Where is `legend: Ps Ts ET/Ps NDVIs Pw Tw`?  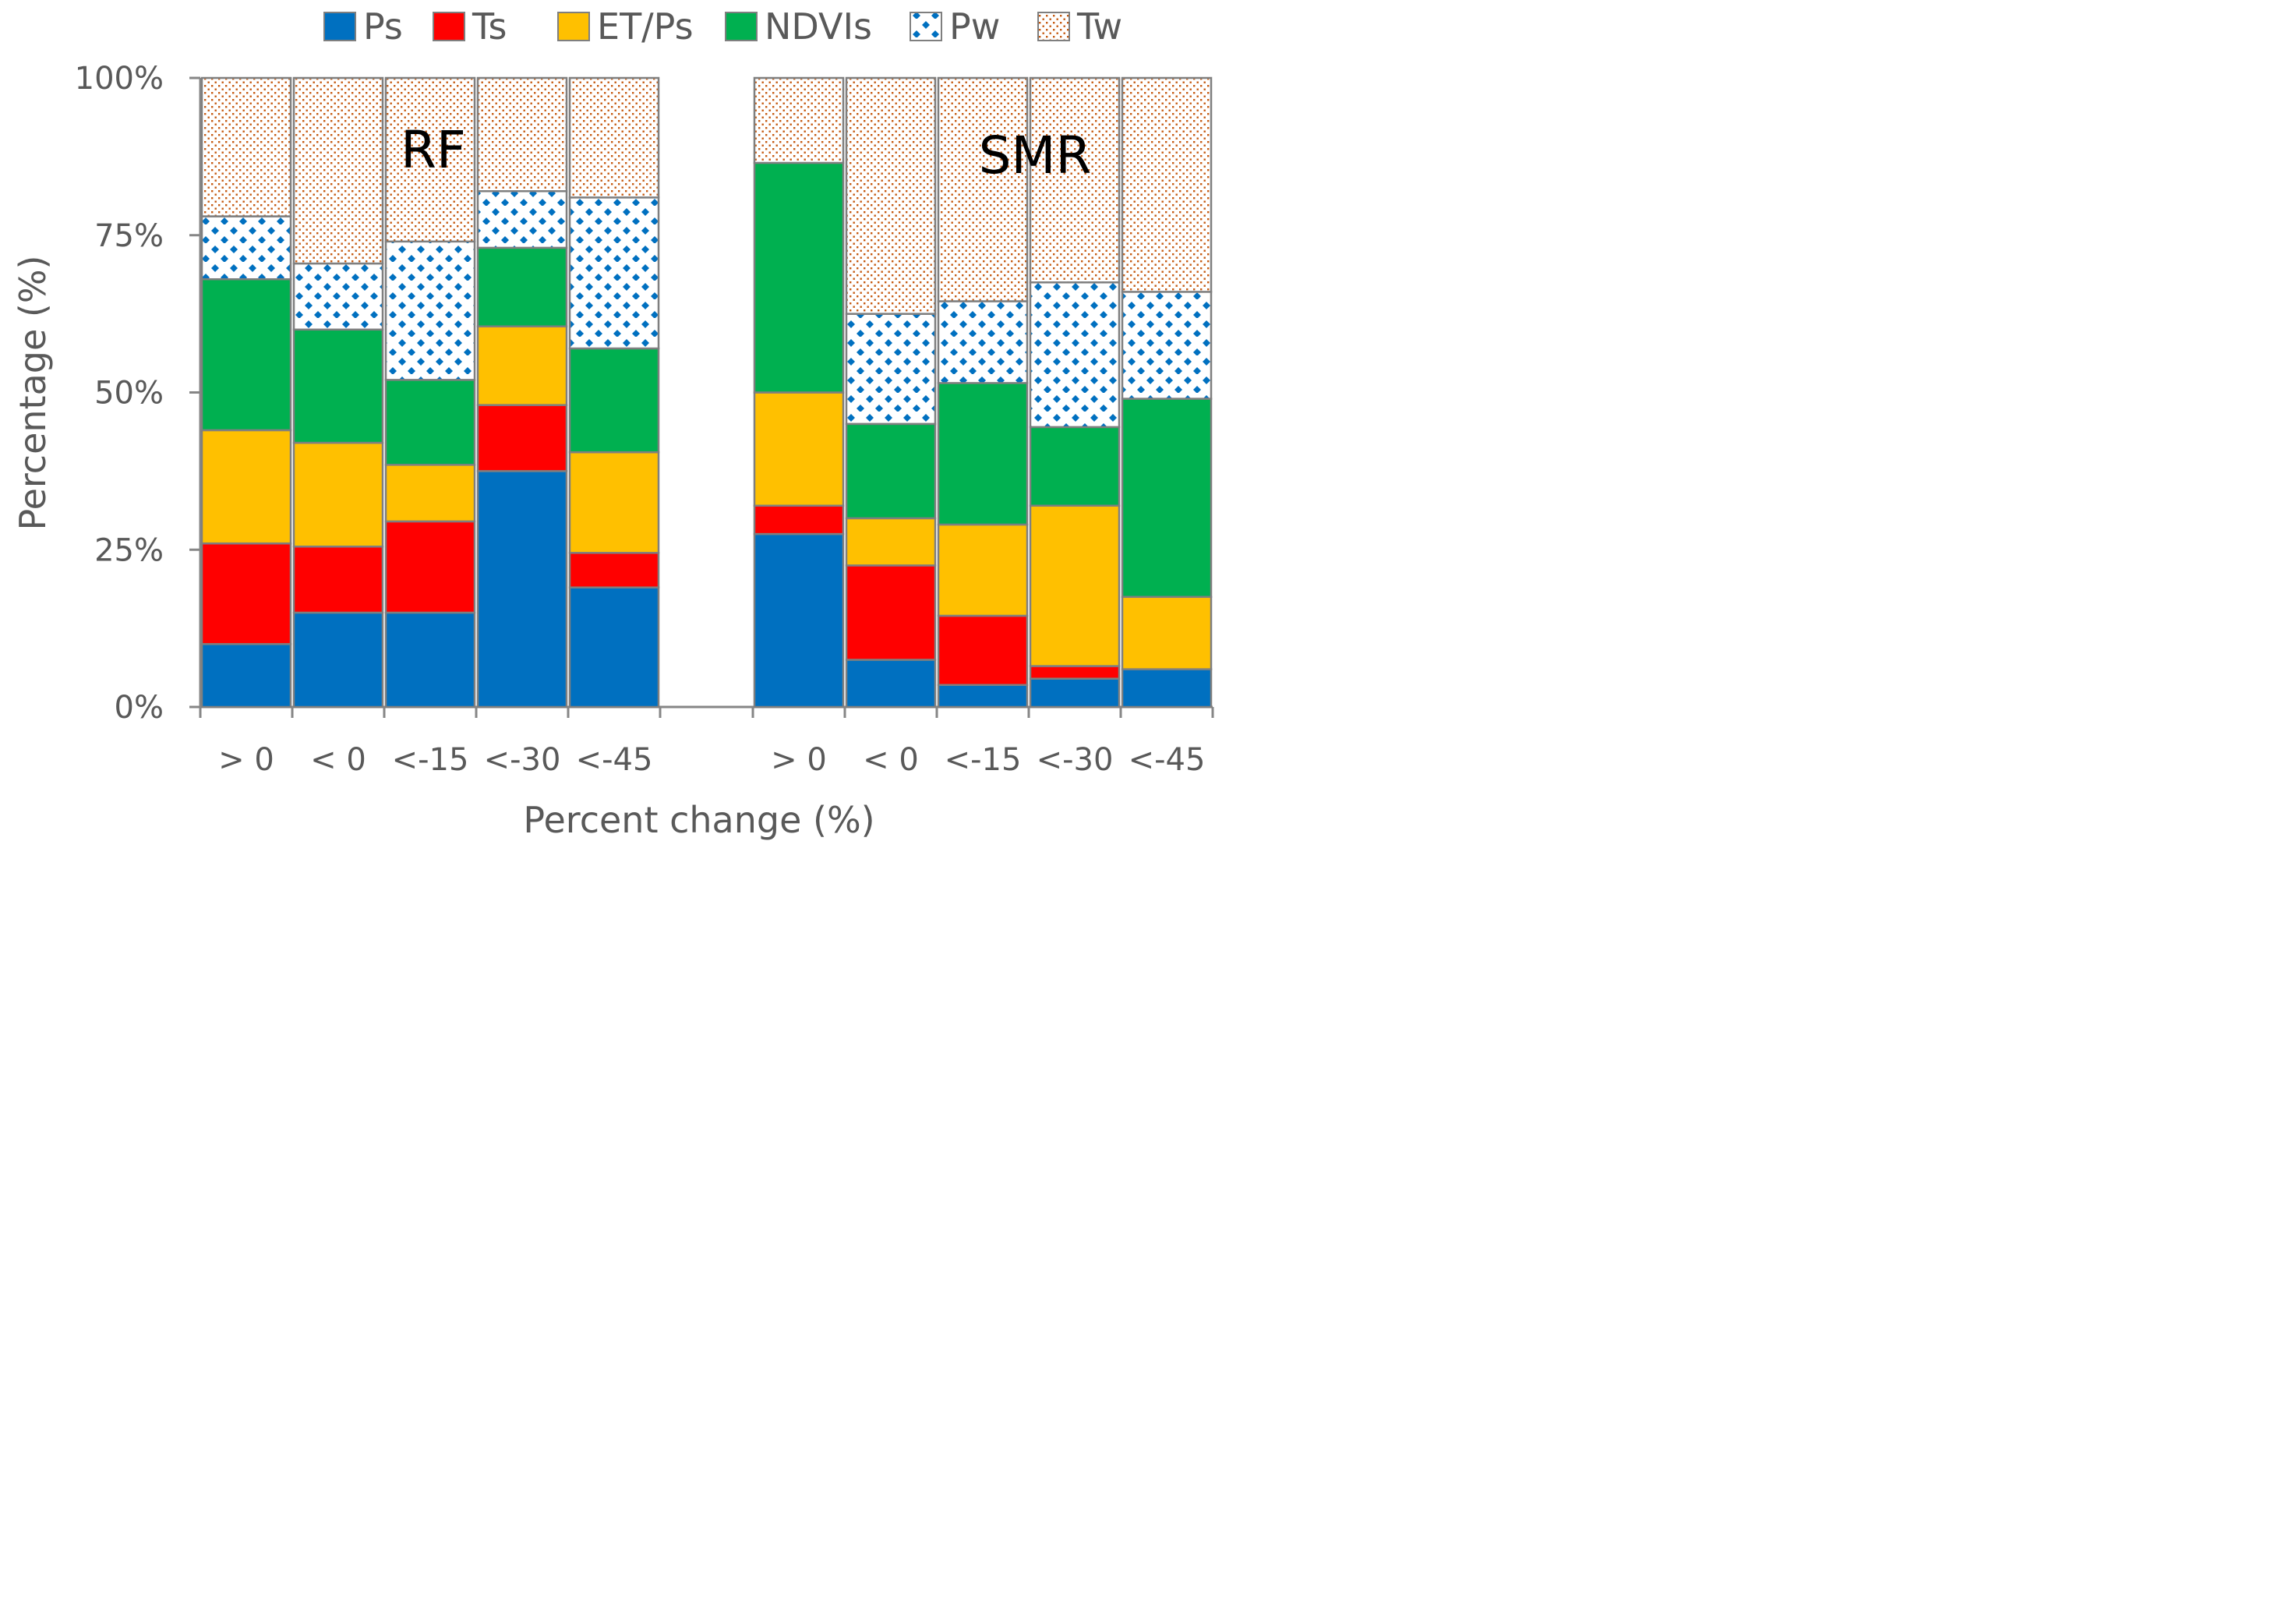
legend: Ps Ts ET/Ps NDVIs Pw Tw is located at coordinates (722, 26).